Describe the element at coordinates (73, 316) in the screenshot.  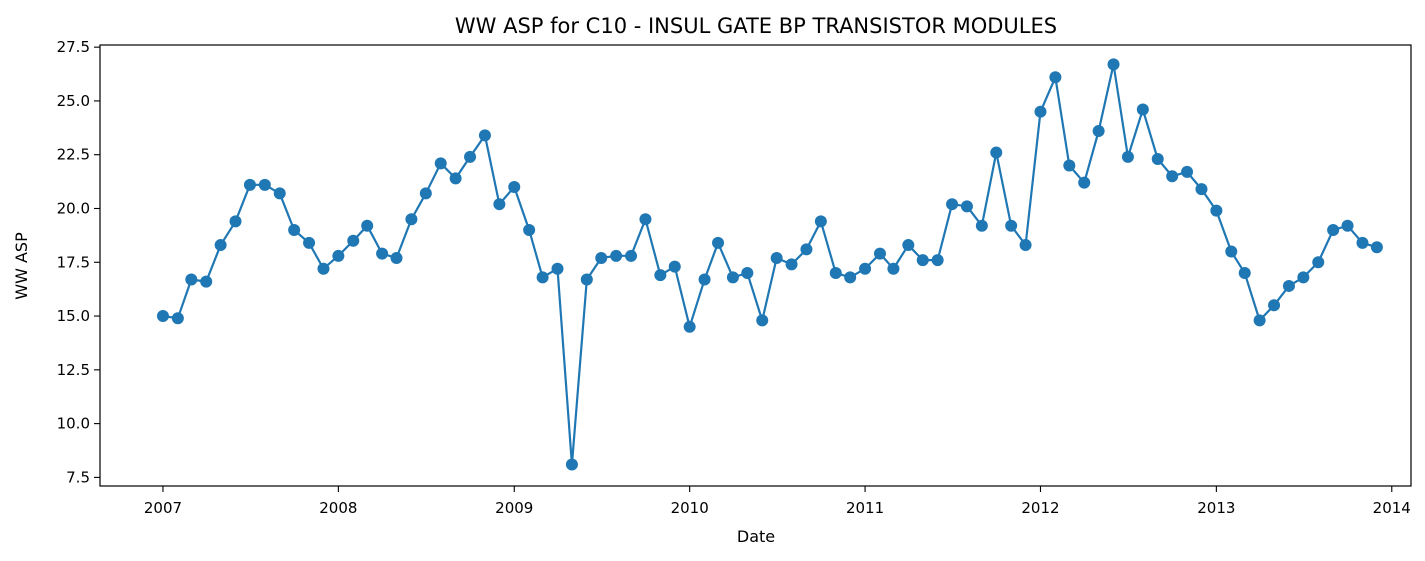
I see `y-tick-label: 15.0` at that location.